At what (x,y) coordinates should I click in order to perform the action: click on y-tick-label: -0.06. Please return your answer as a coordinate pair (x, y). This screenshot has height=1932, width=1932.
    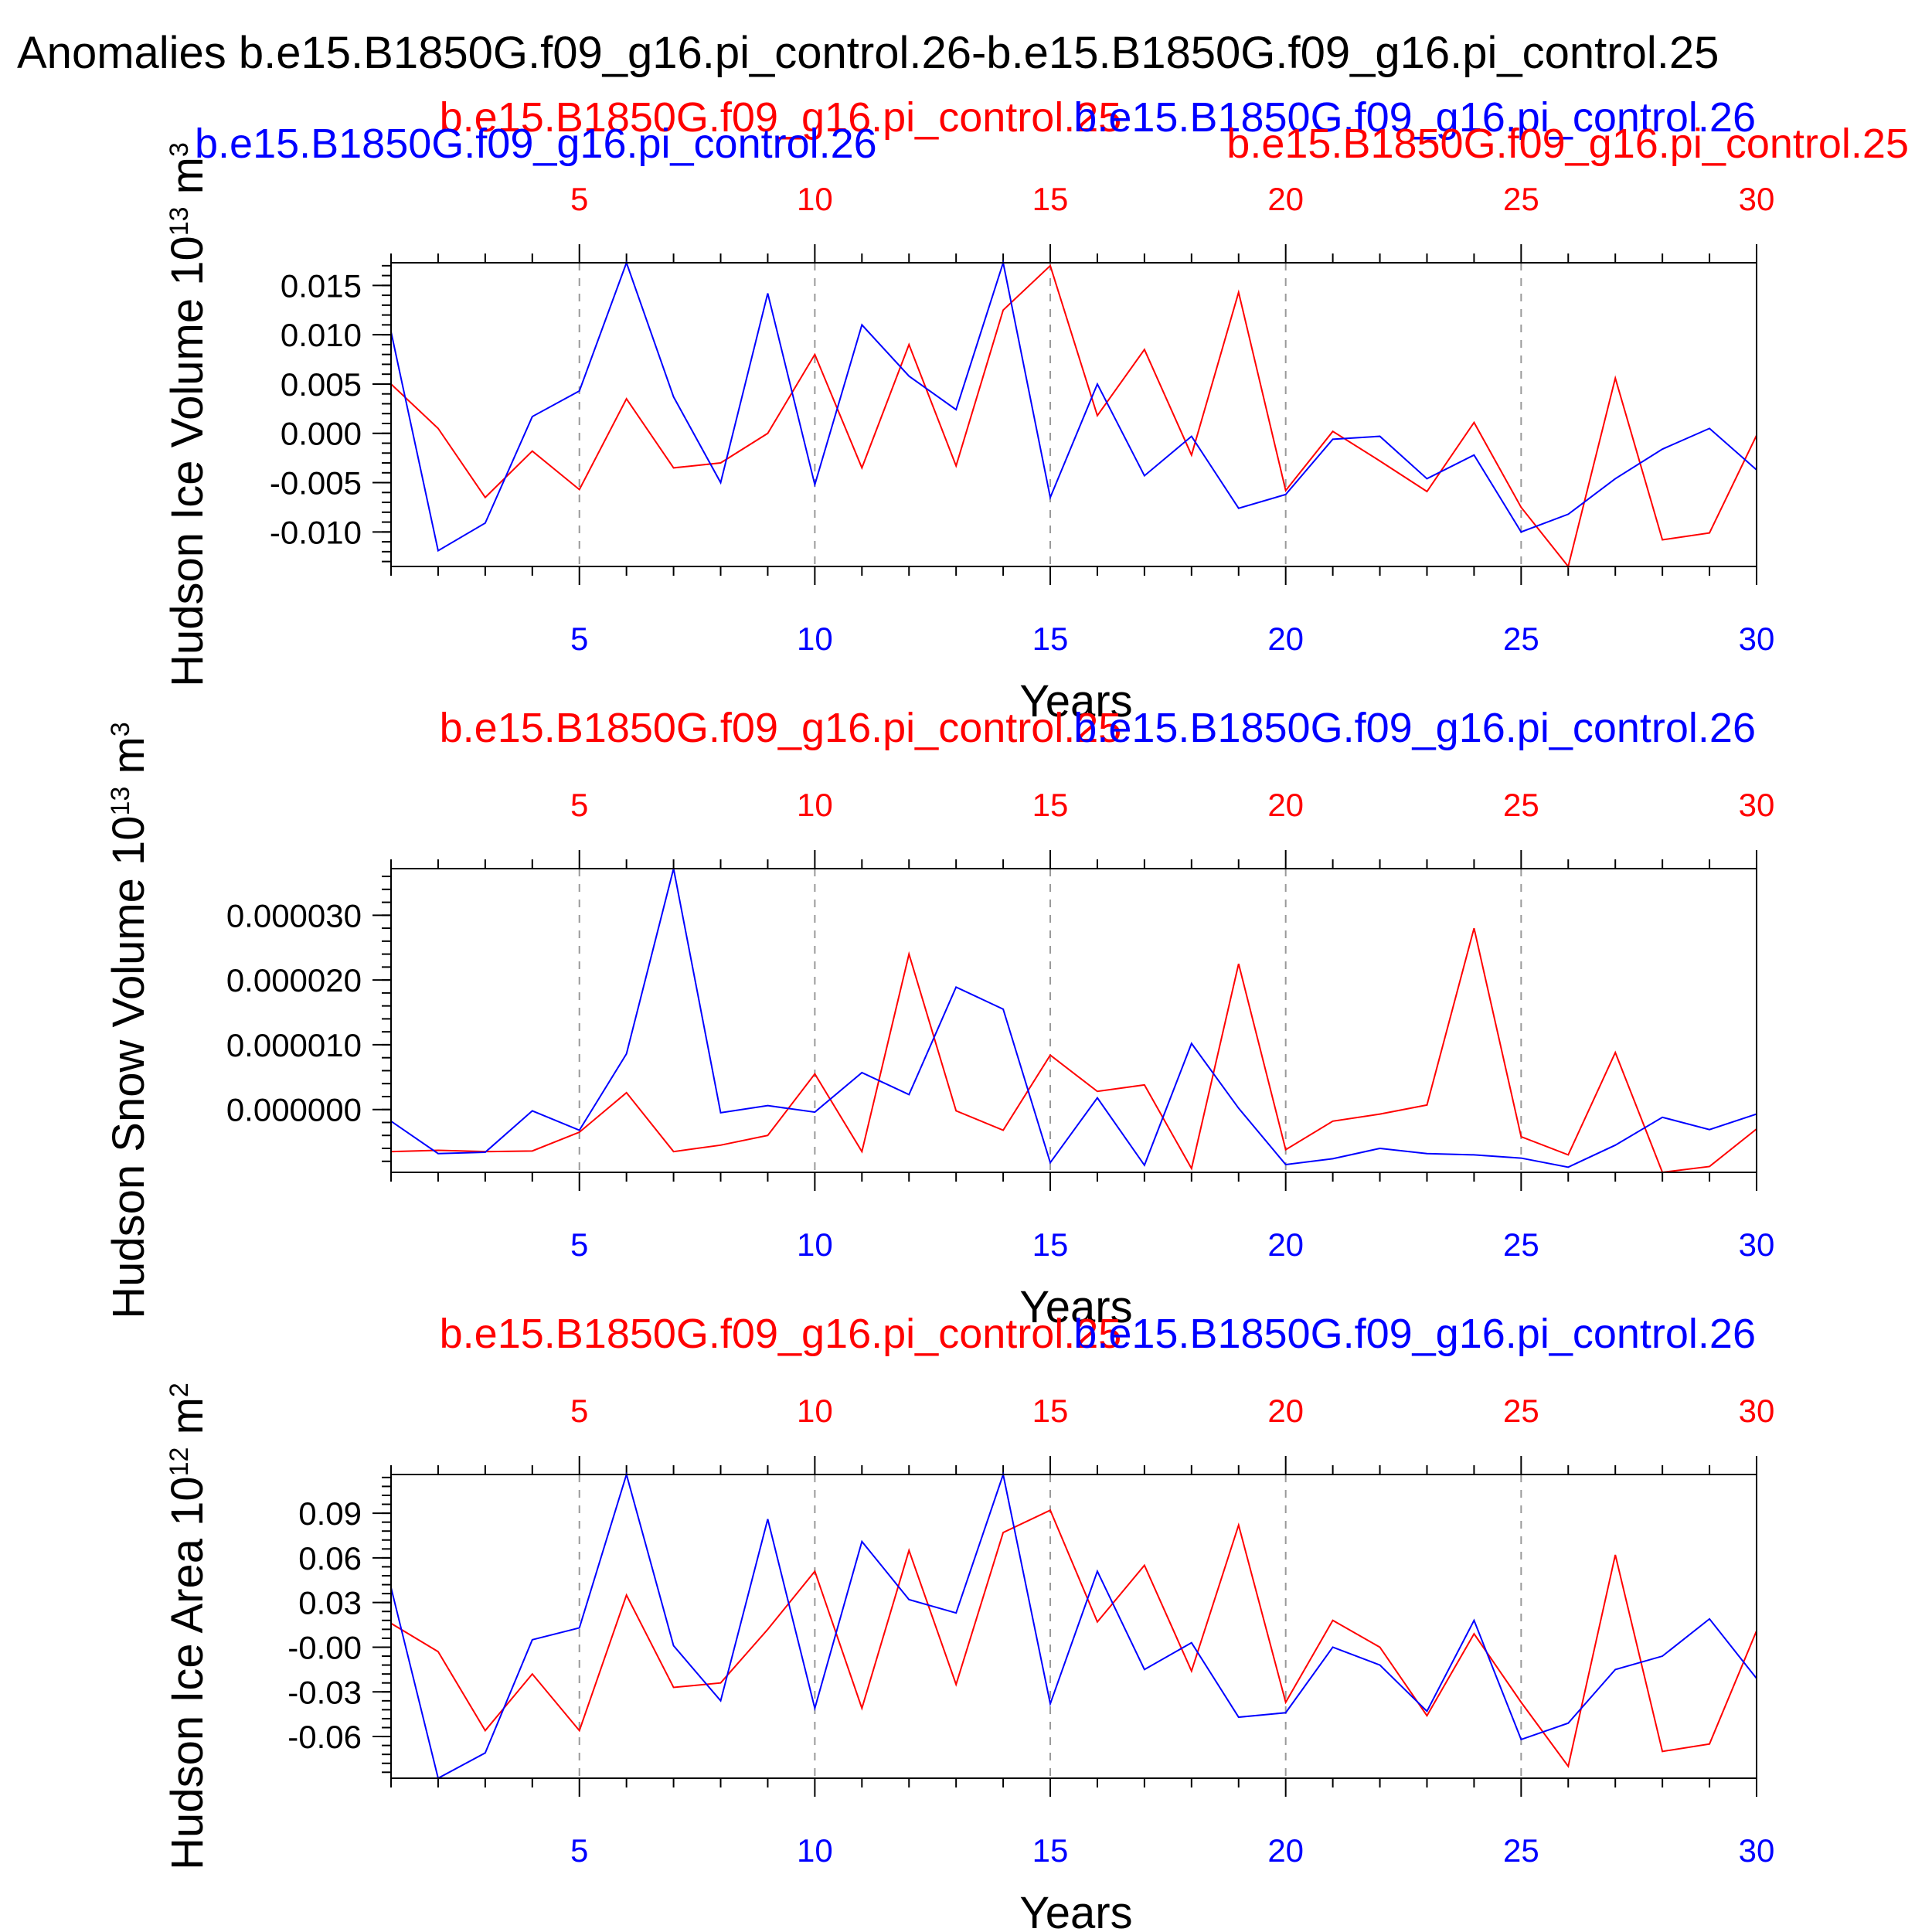
    Looking at the image, I should click on (324, 1737).